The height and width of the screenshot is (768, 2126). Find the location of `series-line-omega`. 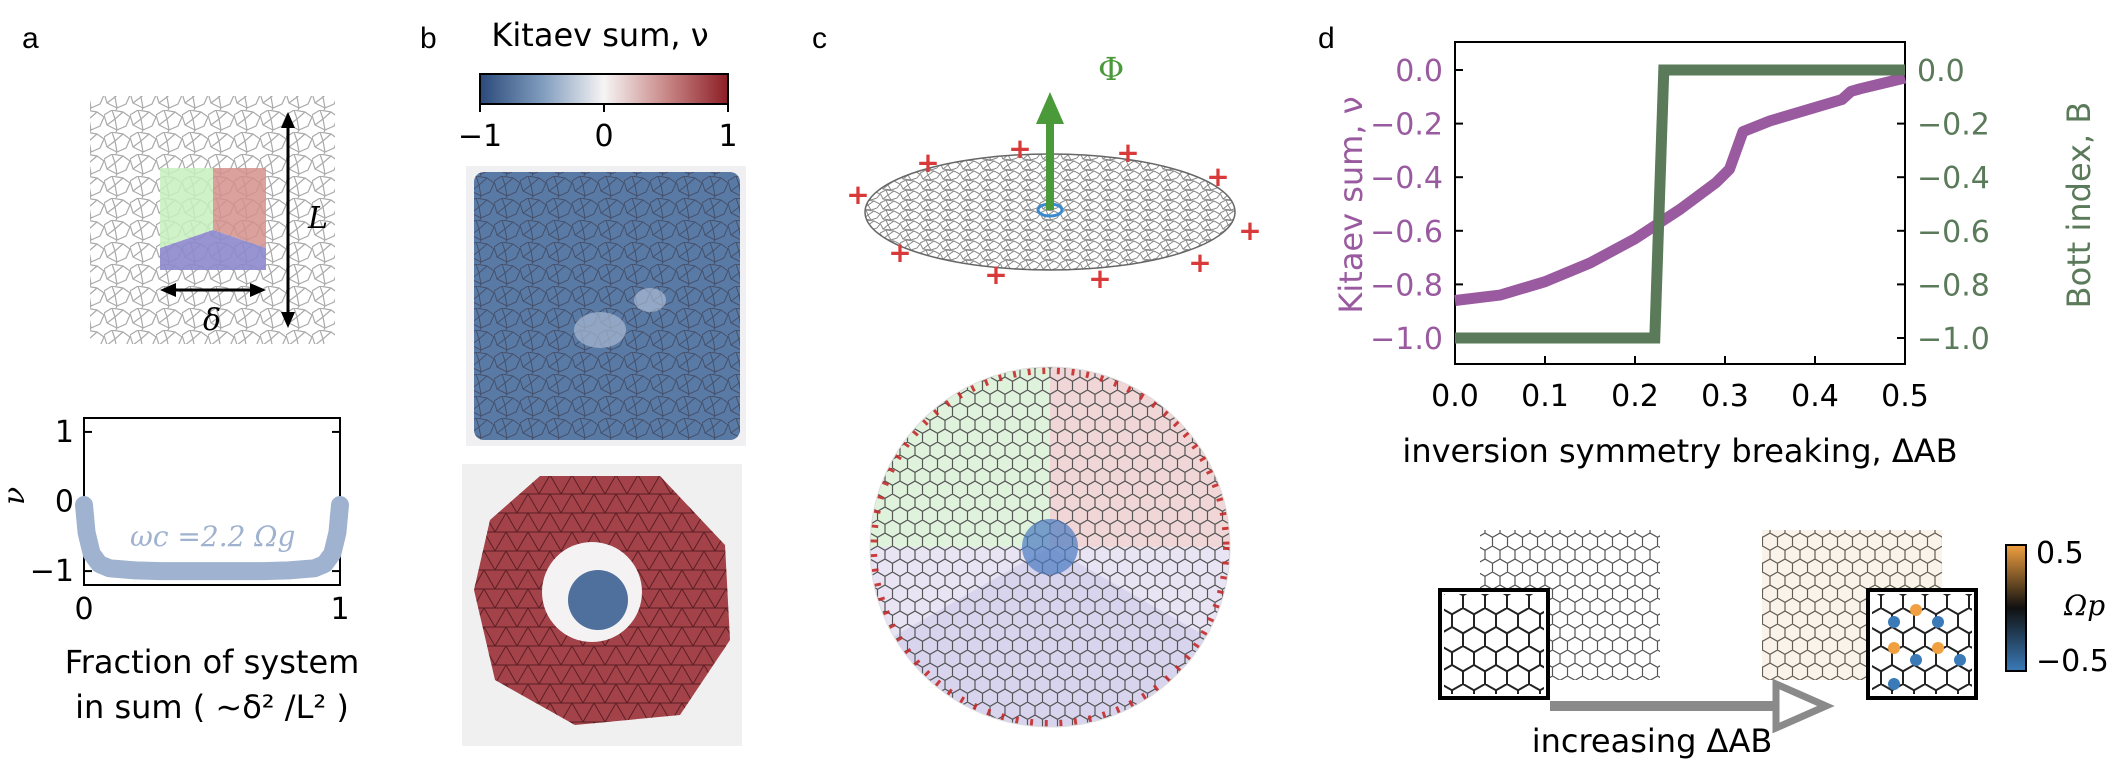

series-line-omega is located at coordinates (212, 538).